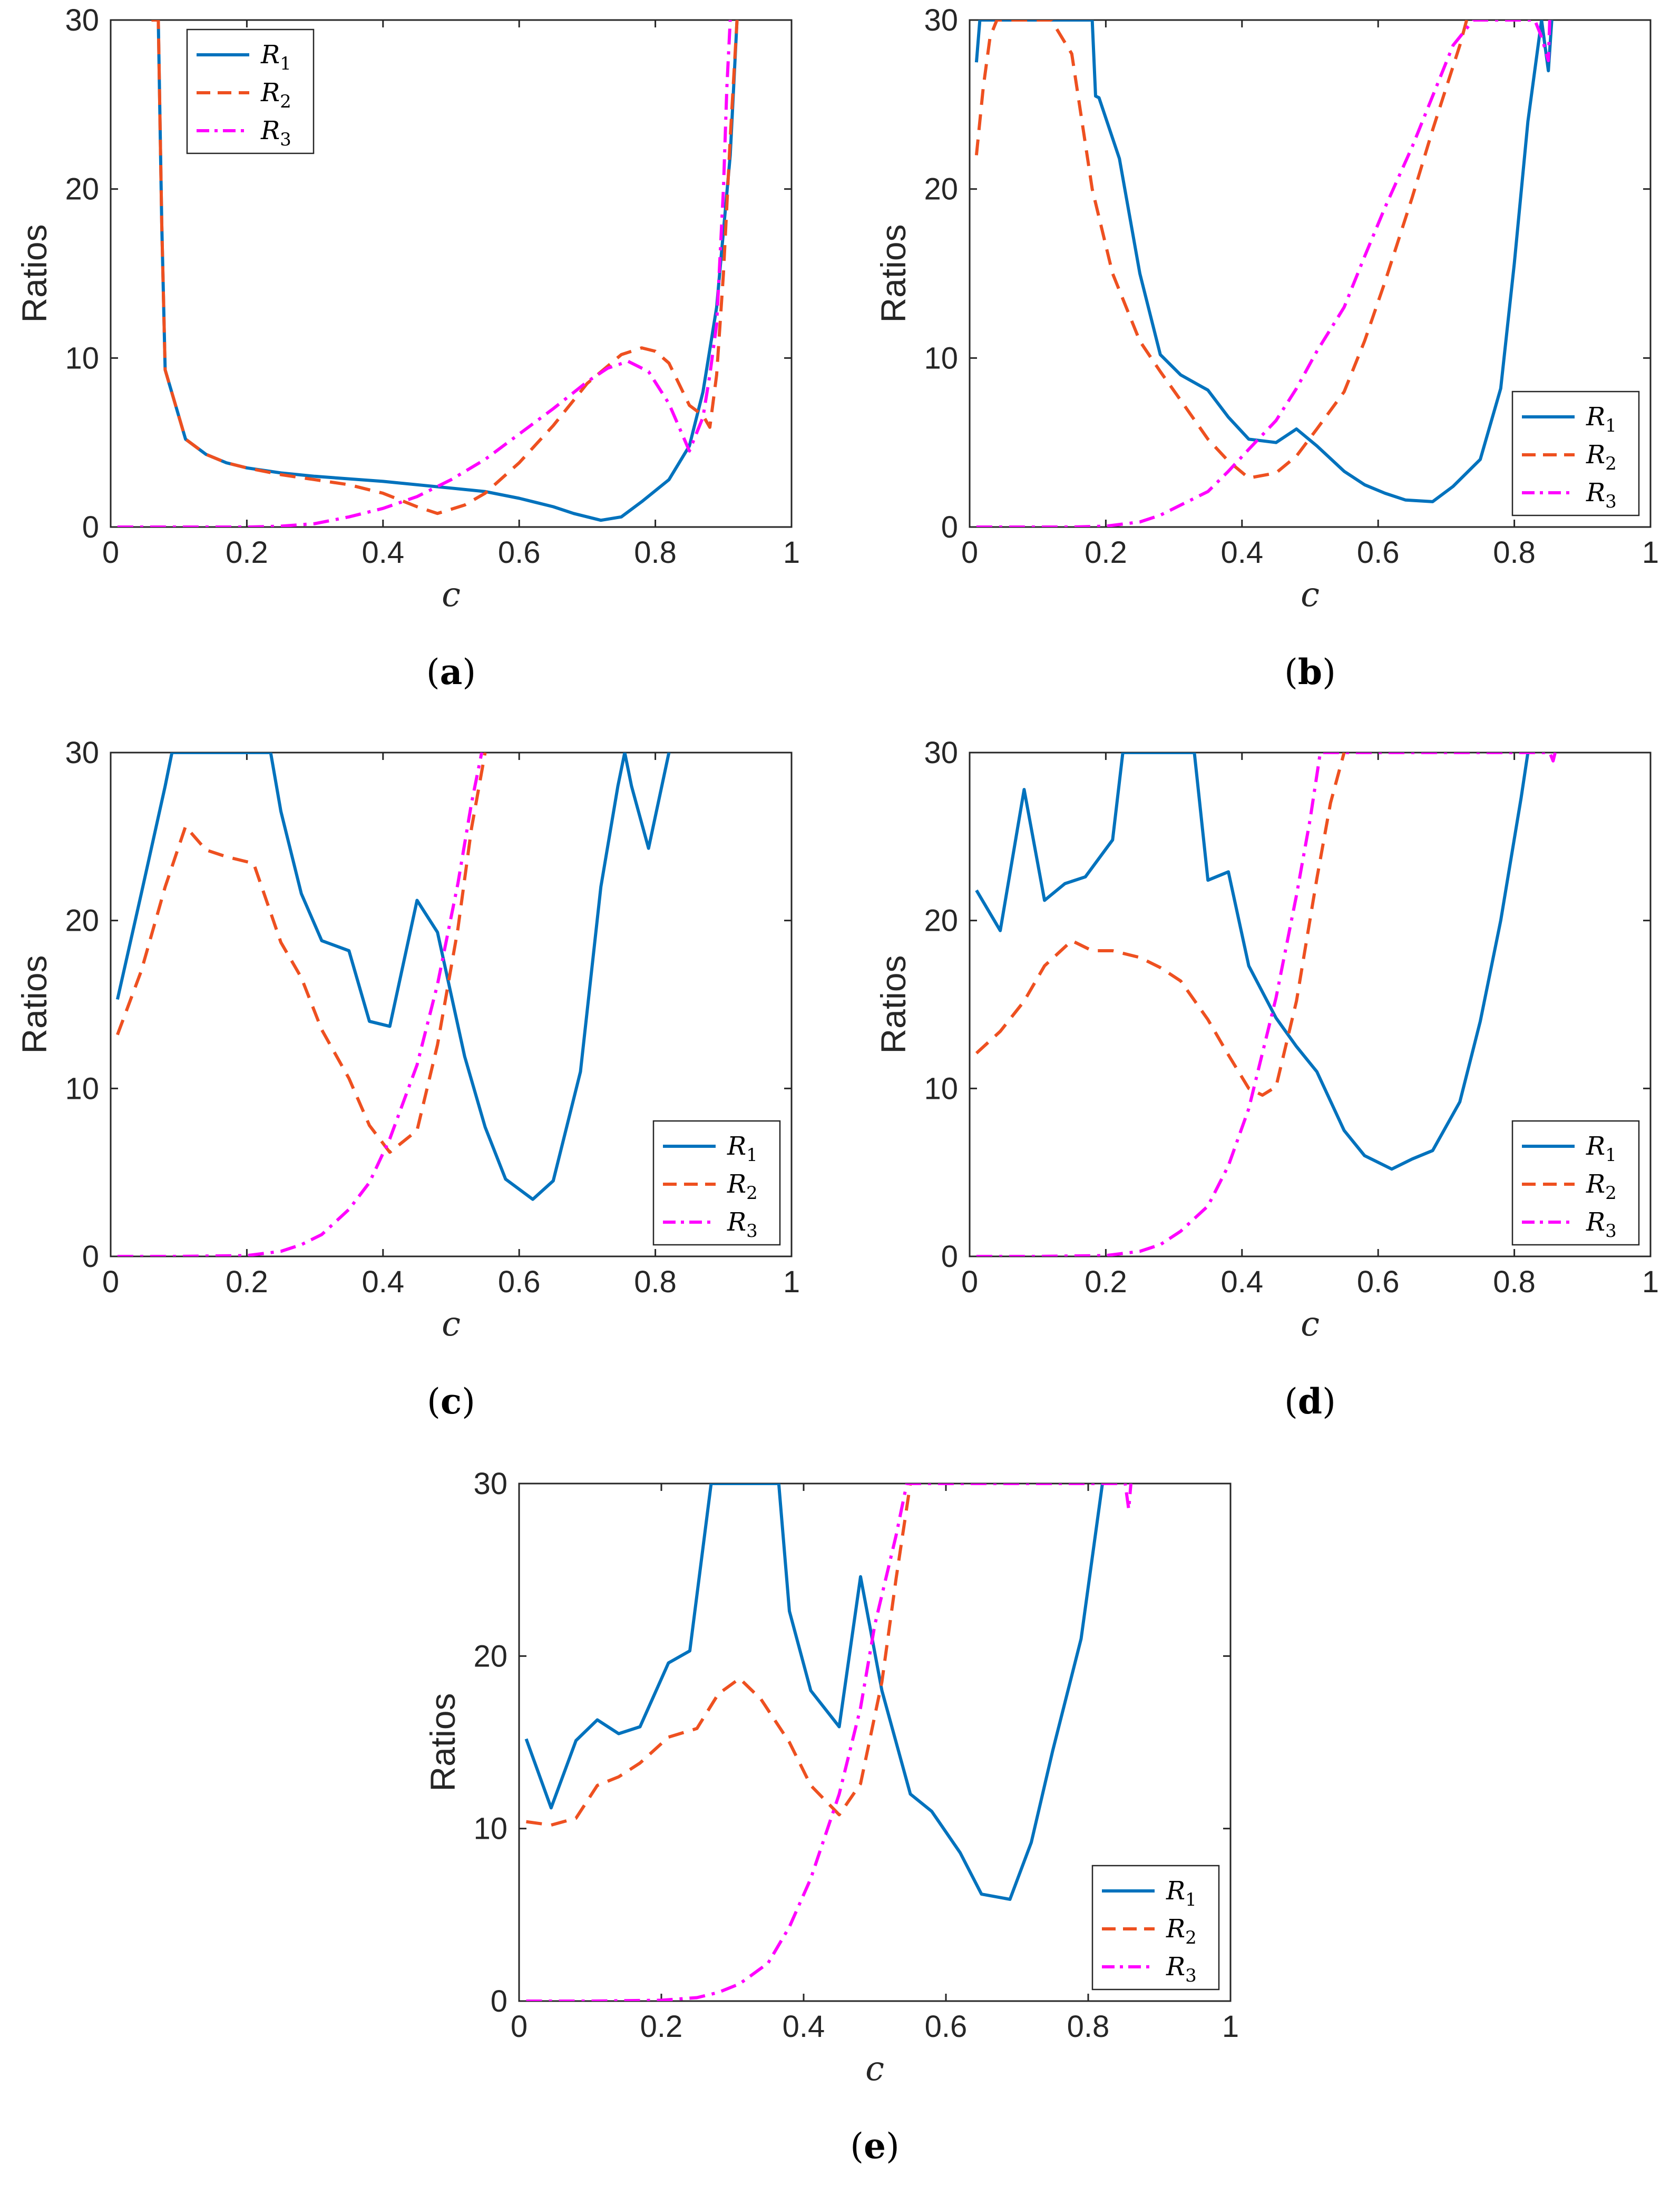 The image size is (1680, 2185). Describe the element at coordinates (1310, 672) in the screenshot. I see `caption-letter: b` at that location.